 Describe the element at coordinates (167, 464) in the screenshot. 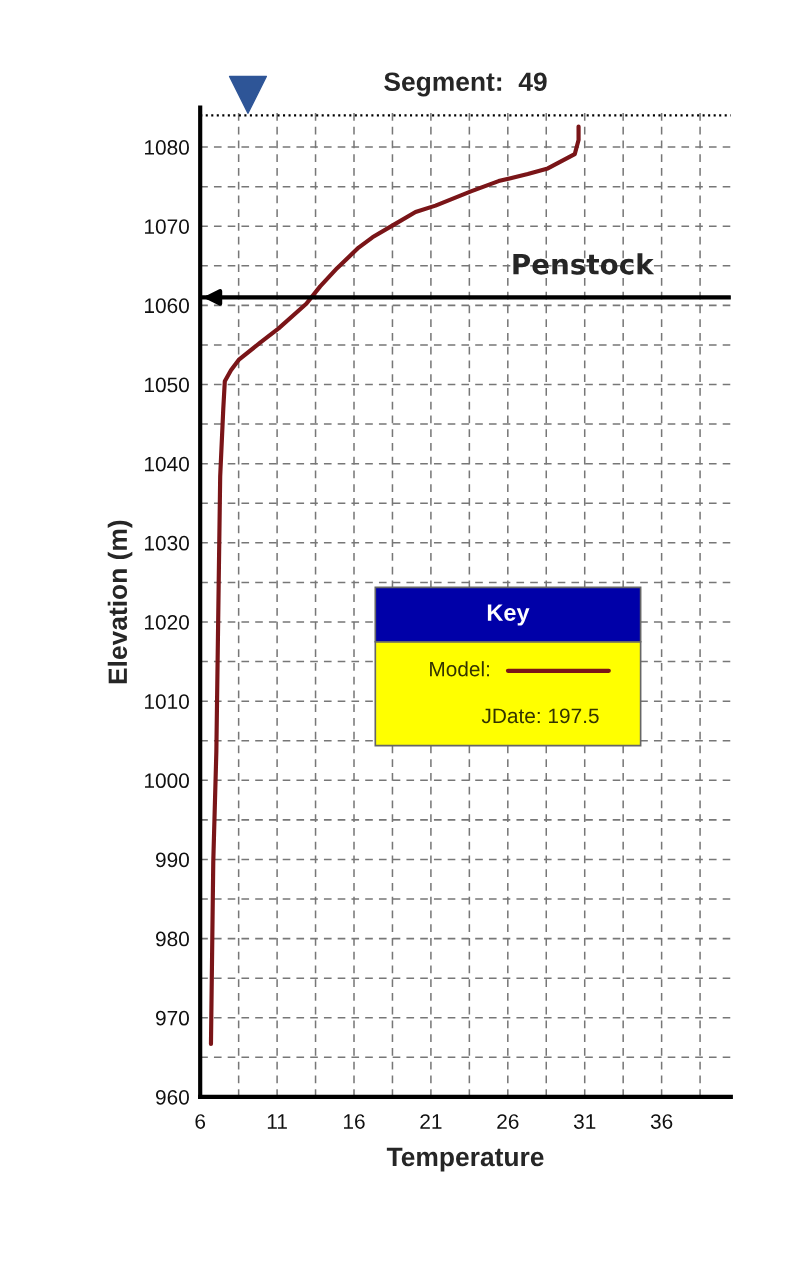

I see `y-tick-label: 1040` at that location.